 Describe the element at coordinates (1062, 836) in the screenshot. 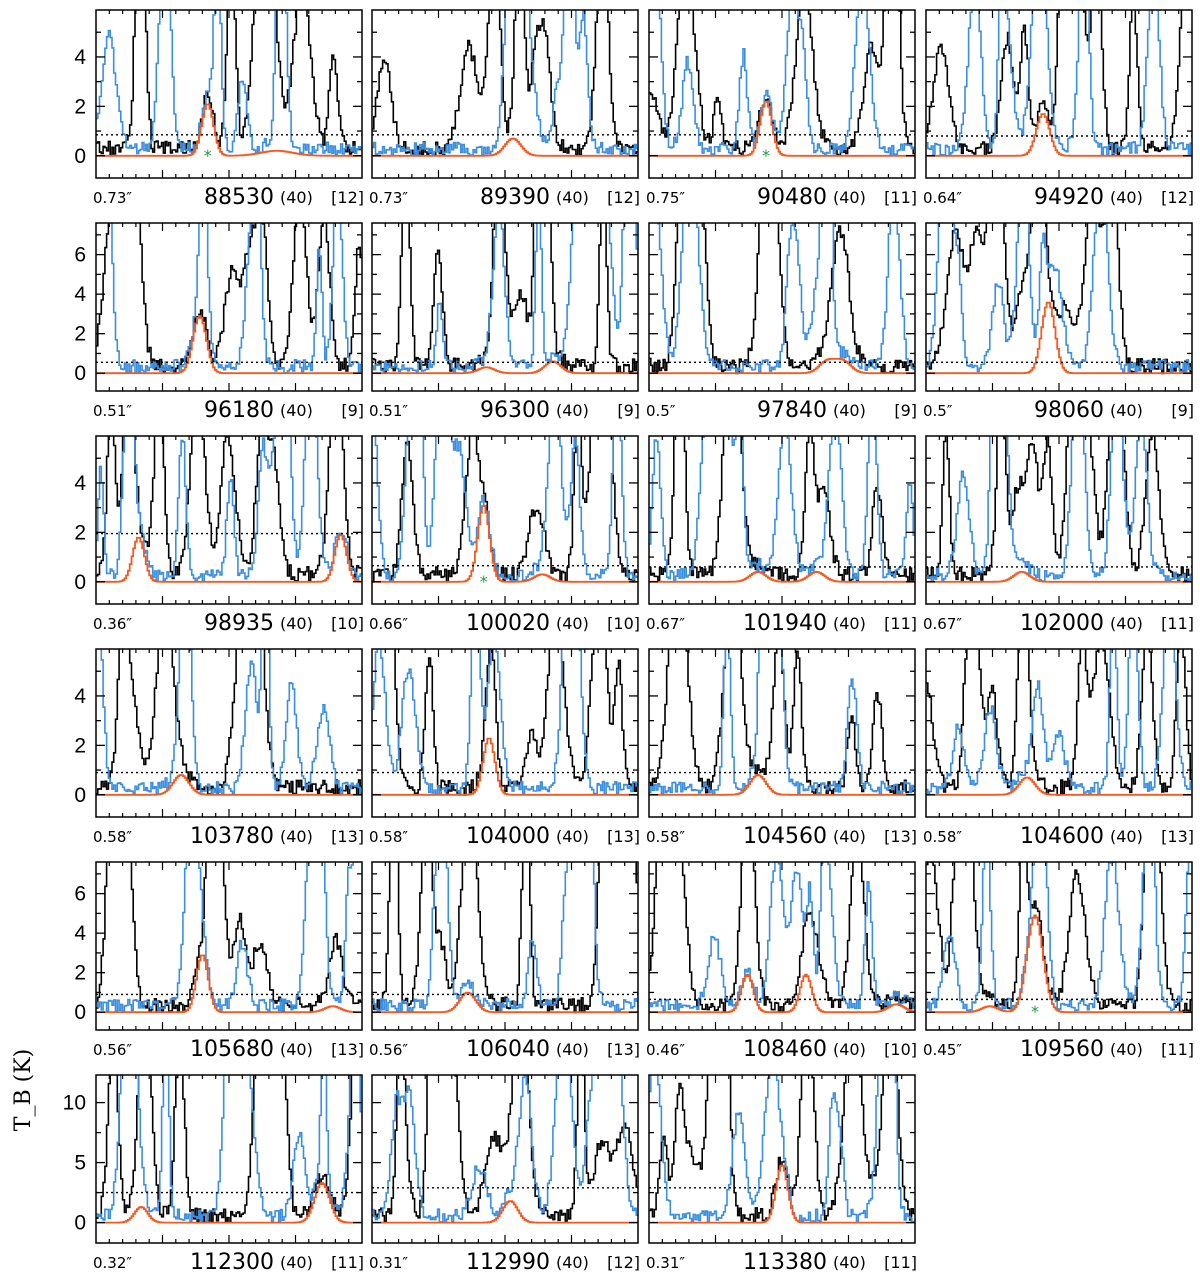

I see `frequency-label: 104600` at that location.